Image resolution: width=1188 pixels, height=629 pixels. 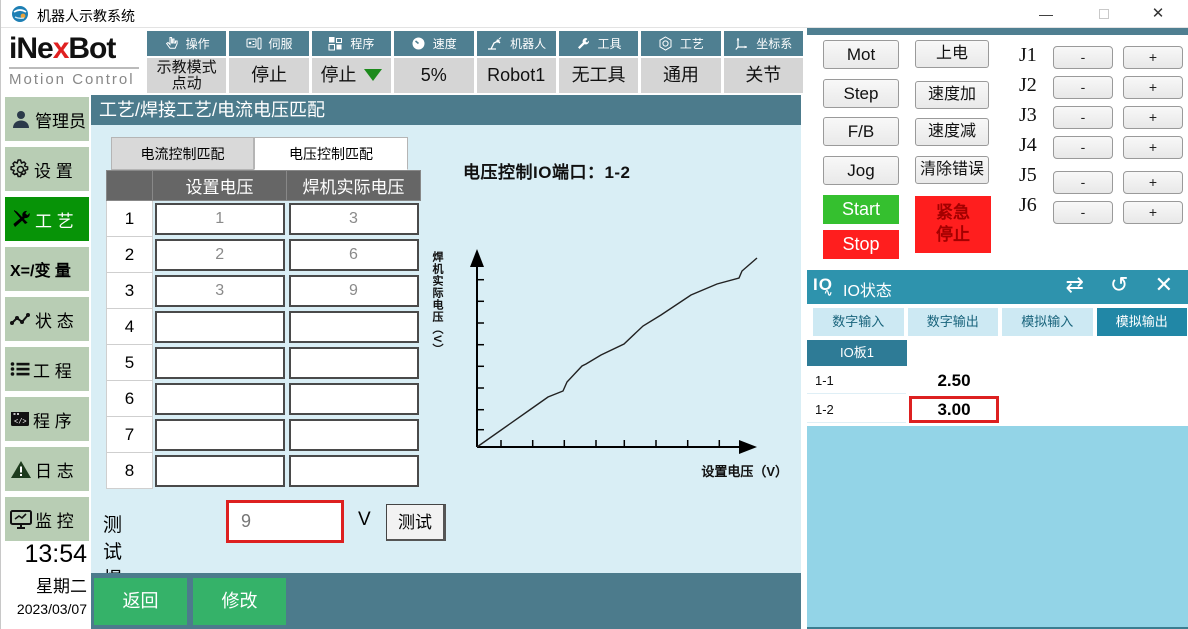 What do you see at coordinates (952, 132) in the screenshot?
I see `speed-down-button: 速度减` at bounding box center [952, 132].